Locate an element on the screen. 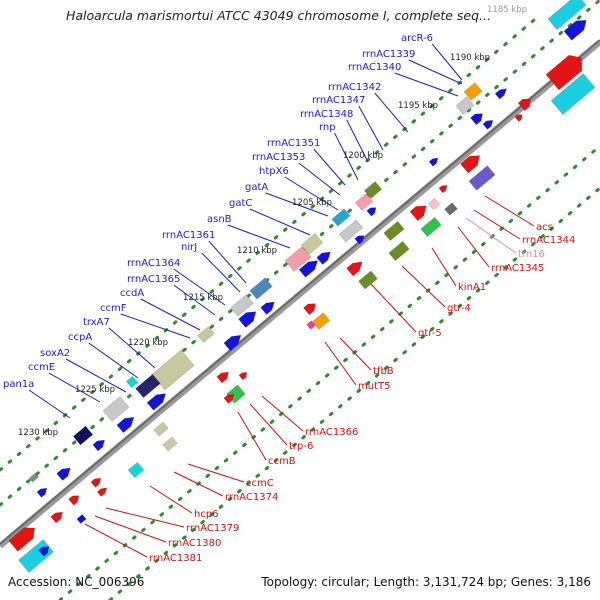 The image size is (600, 600). gene-feature-19-shape is located at coordinates (242, 305).